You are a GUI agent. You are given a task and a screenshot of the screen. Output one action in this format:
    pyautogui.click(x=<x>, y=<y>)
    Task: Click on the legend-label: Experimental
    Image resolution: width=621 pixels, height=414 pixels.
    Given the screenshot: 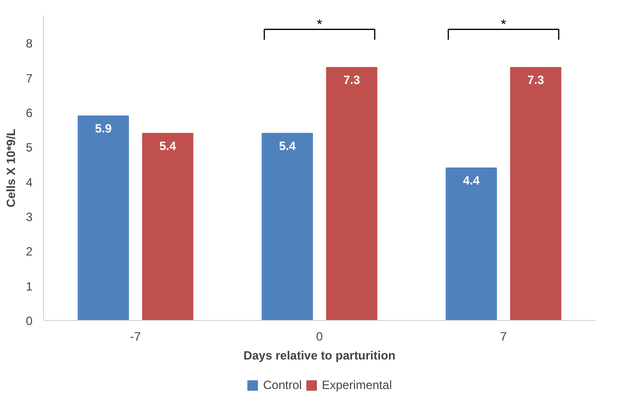 What is the action you would take?
    pyautogui.click(x=357, y=385)
    